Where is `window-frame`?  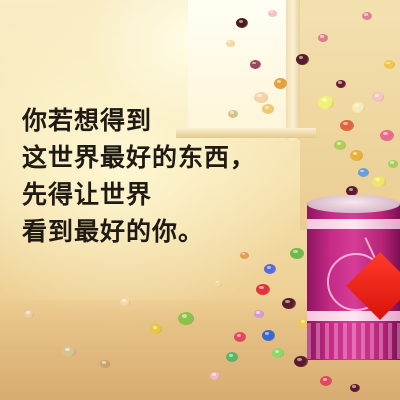
window-frame is located at coordinates (293, 70).